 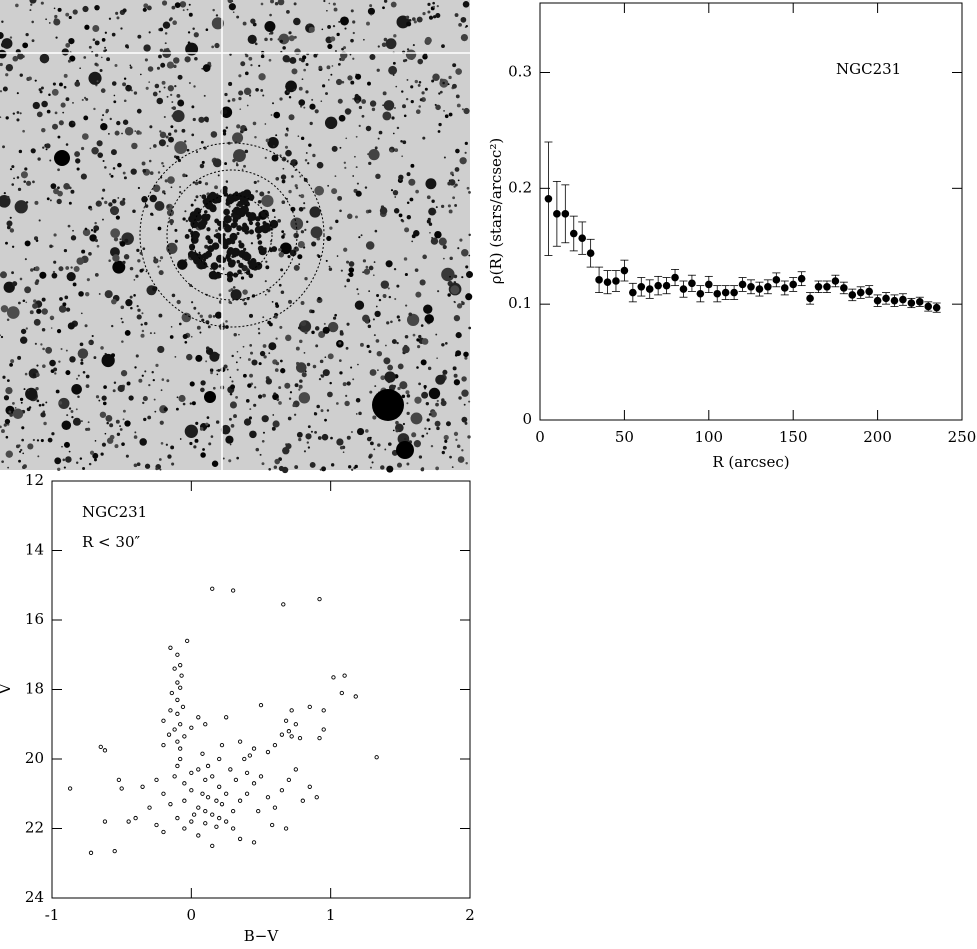 I want to click on x-tick-label: 1, so click(x=331, y=915).